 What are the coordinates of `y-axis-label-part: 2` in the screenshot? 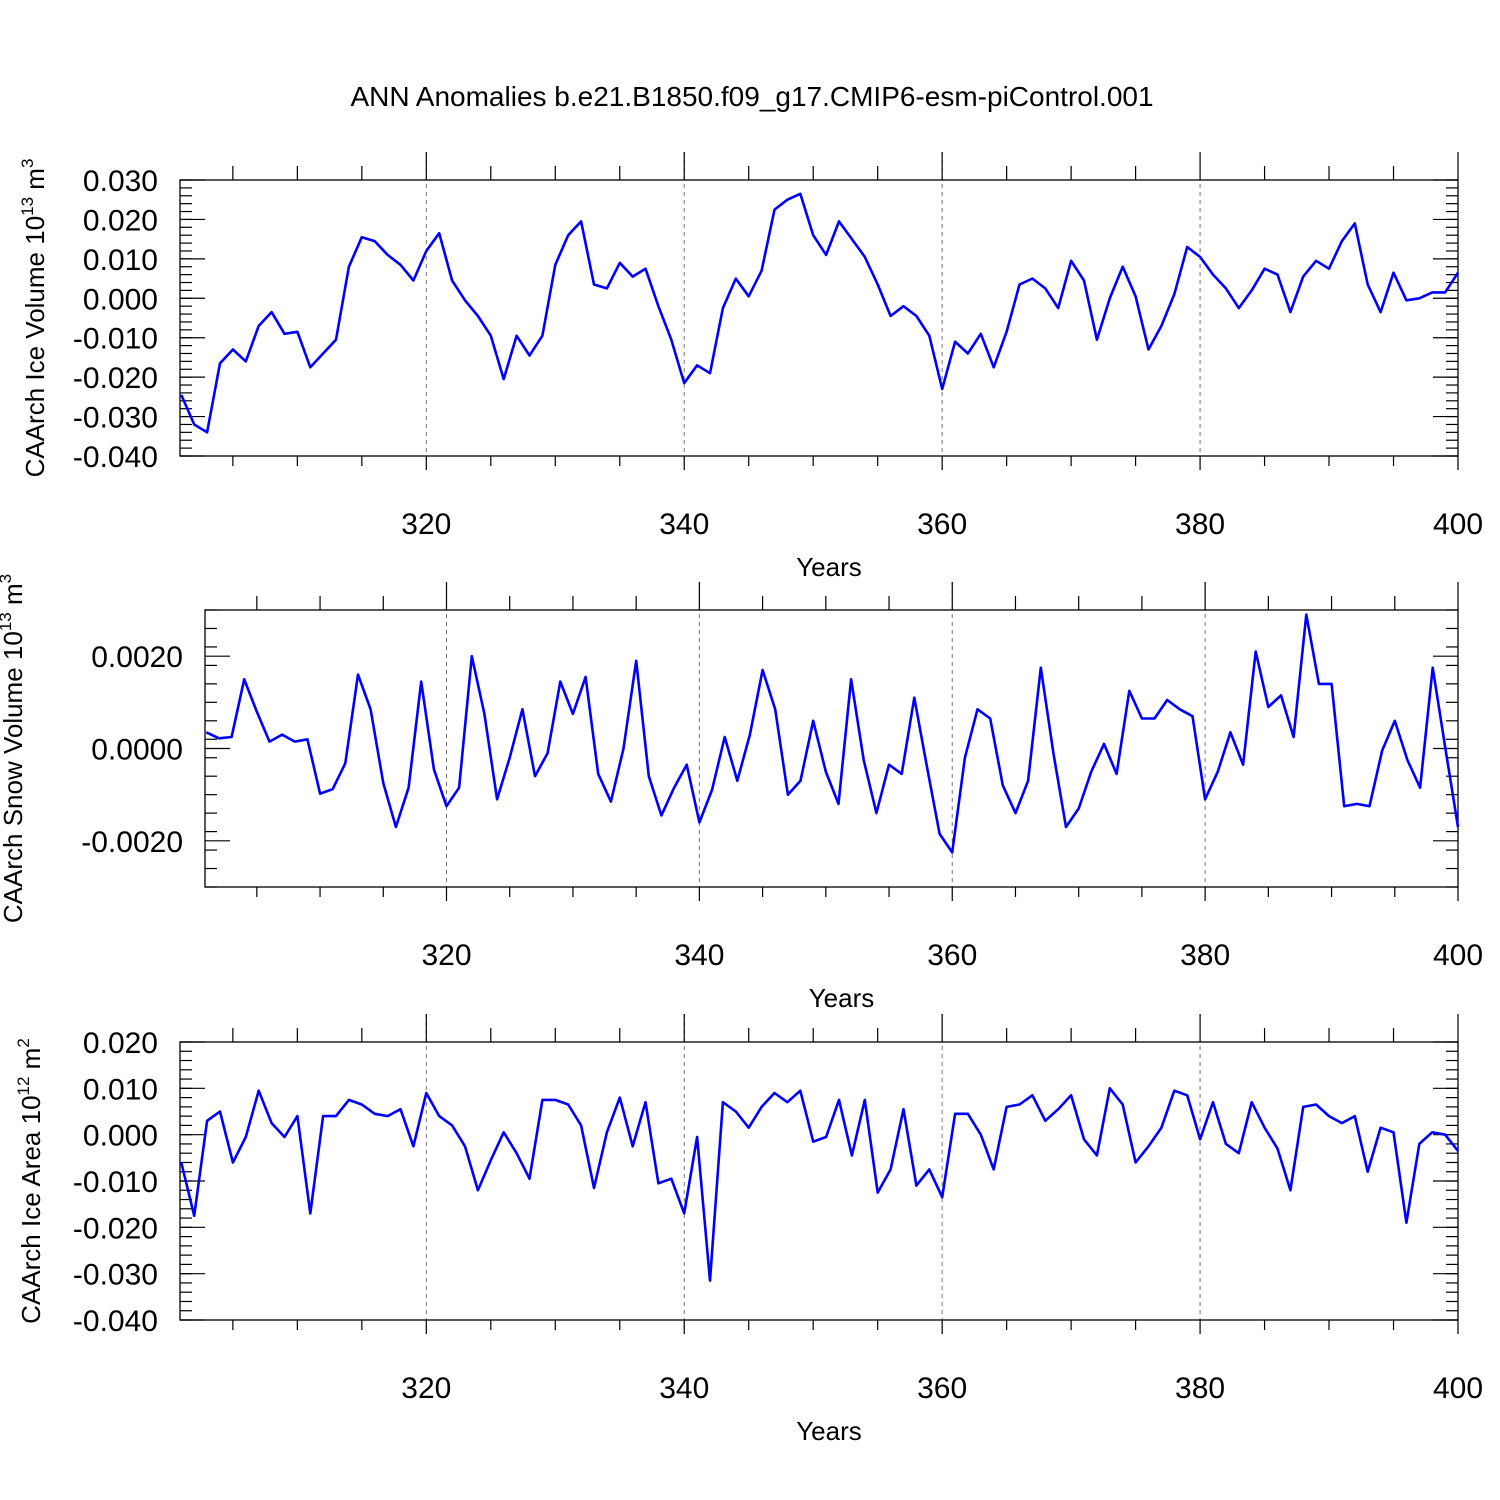 It's located at (23, 1042).